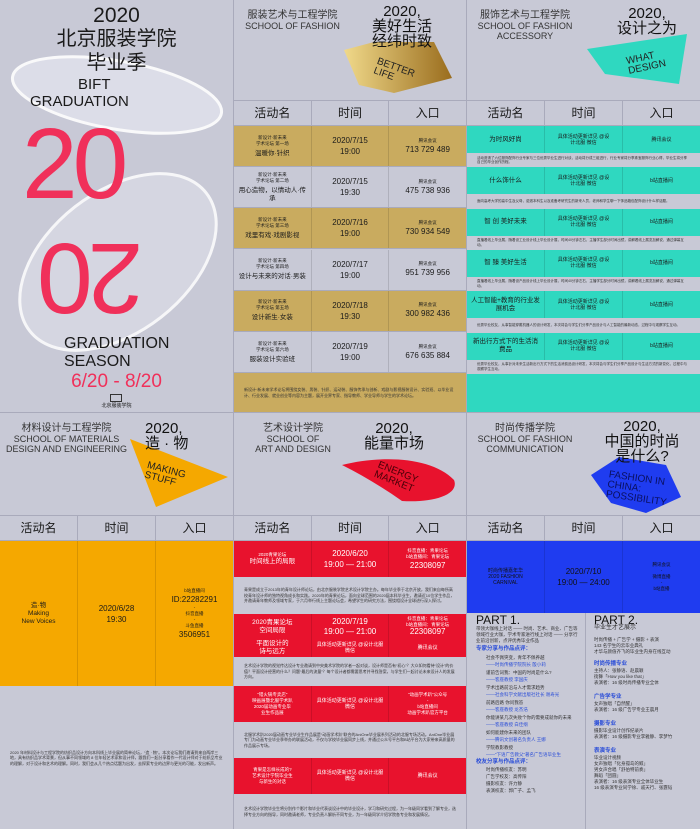 The image size is (700, 829). I want to click on activity-name: 设计新生·女装, so click(272, 318).